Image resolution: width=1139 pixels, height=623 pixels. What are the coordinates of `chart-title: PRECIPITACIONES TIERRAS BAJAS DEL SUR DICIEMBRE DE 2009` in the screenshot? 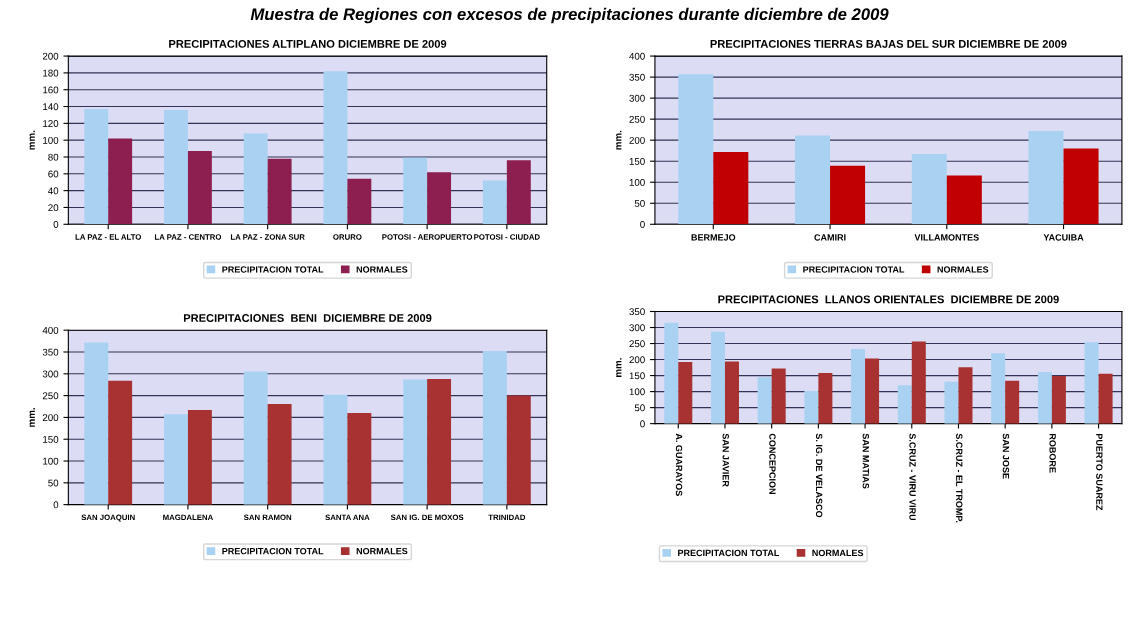 It's located at (888, 43).